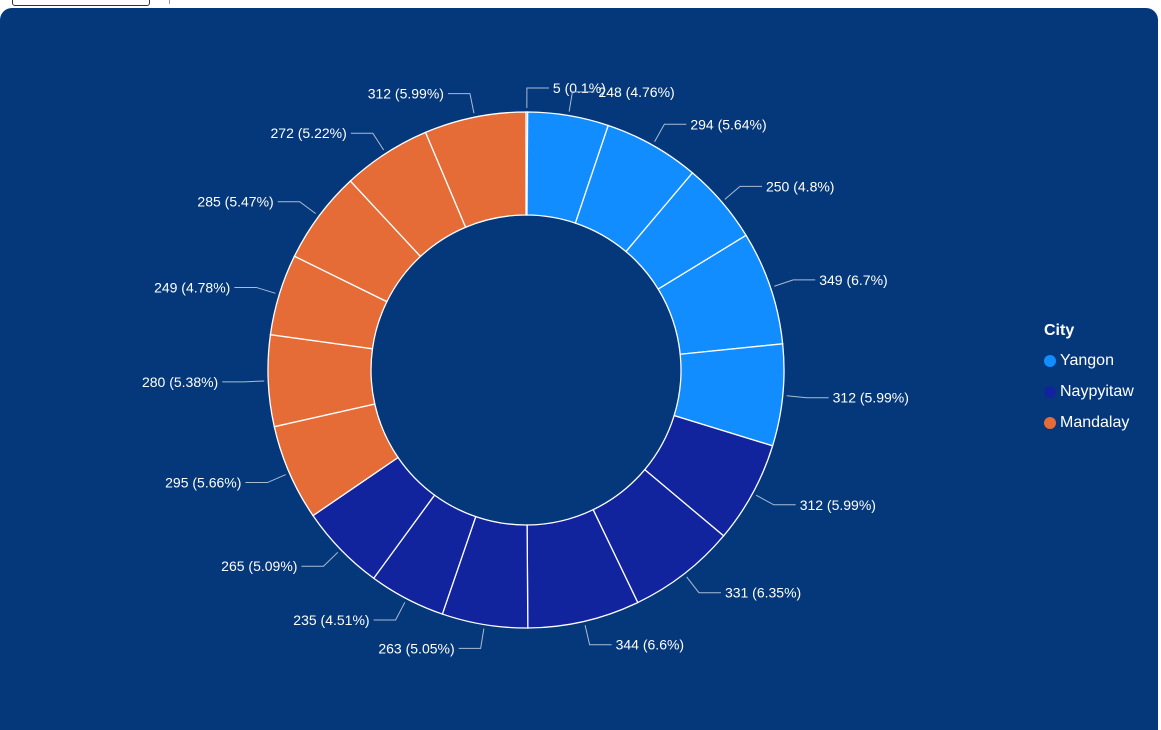  I want to click on legend-label-mandalay: Mandalay, so click(1095, 422).